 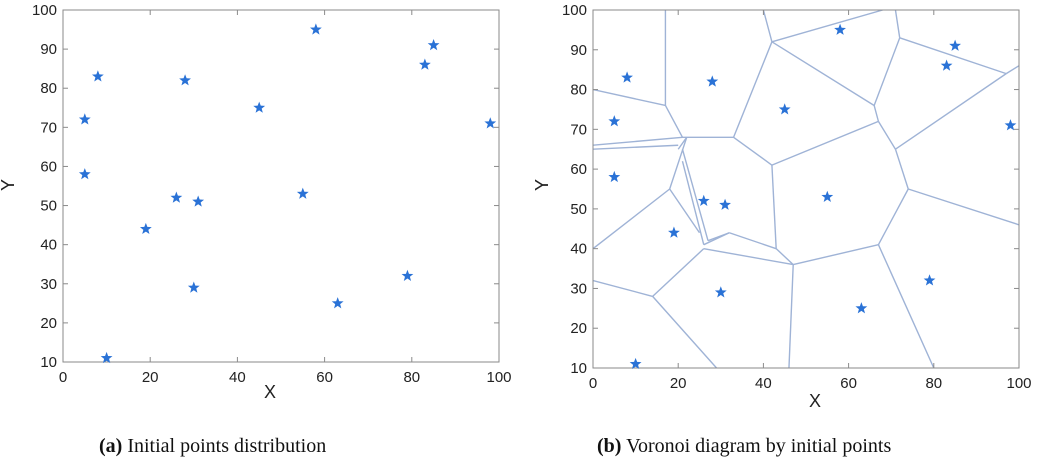 I want to click on panel-b-y-tick-label: 100, so click(x=574, y=10).